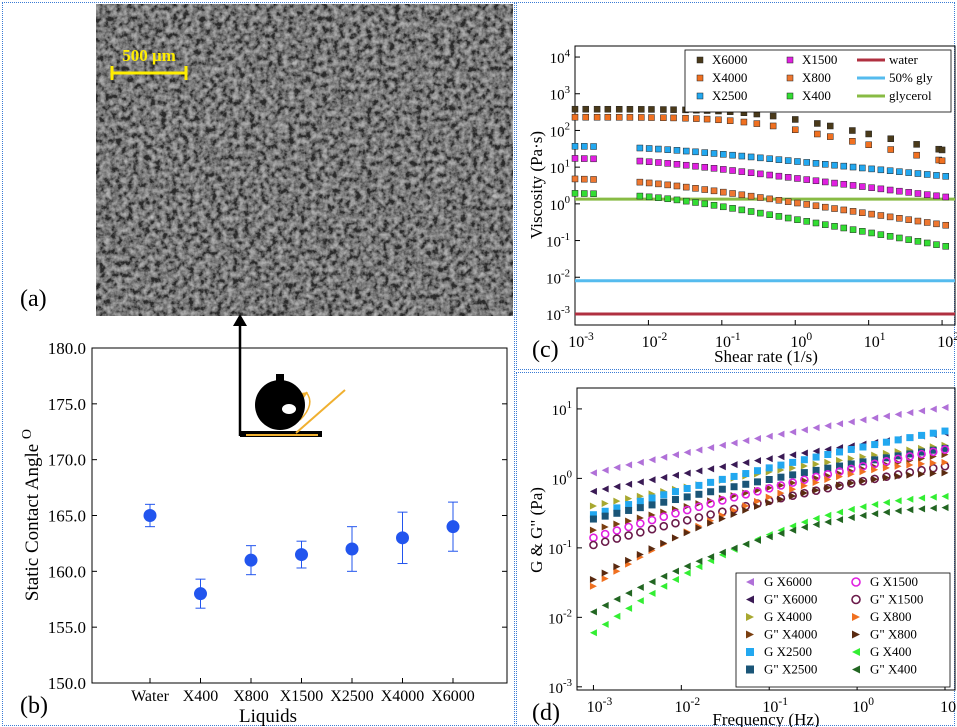 The width and height of the screenshot is (957, 727). I want to click on legend-label: X1500, so click(819, 59).